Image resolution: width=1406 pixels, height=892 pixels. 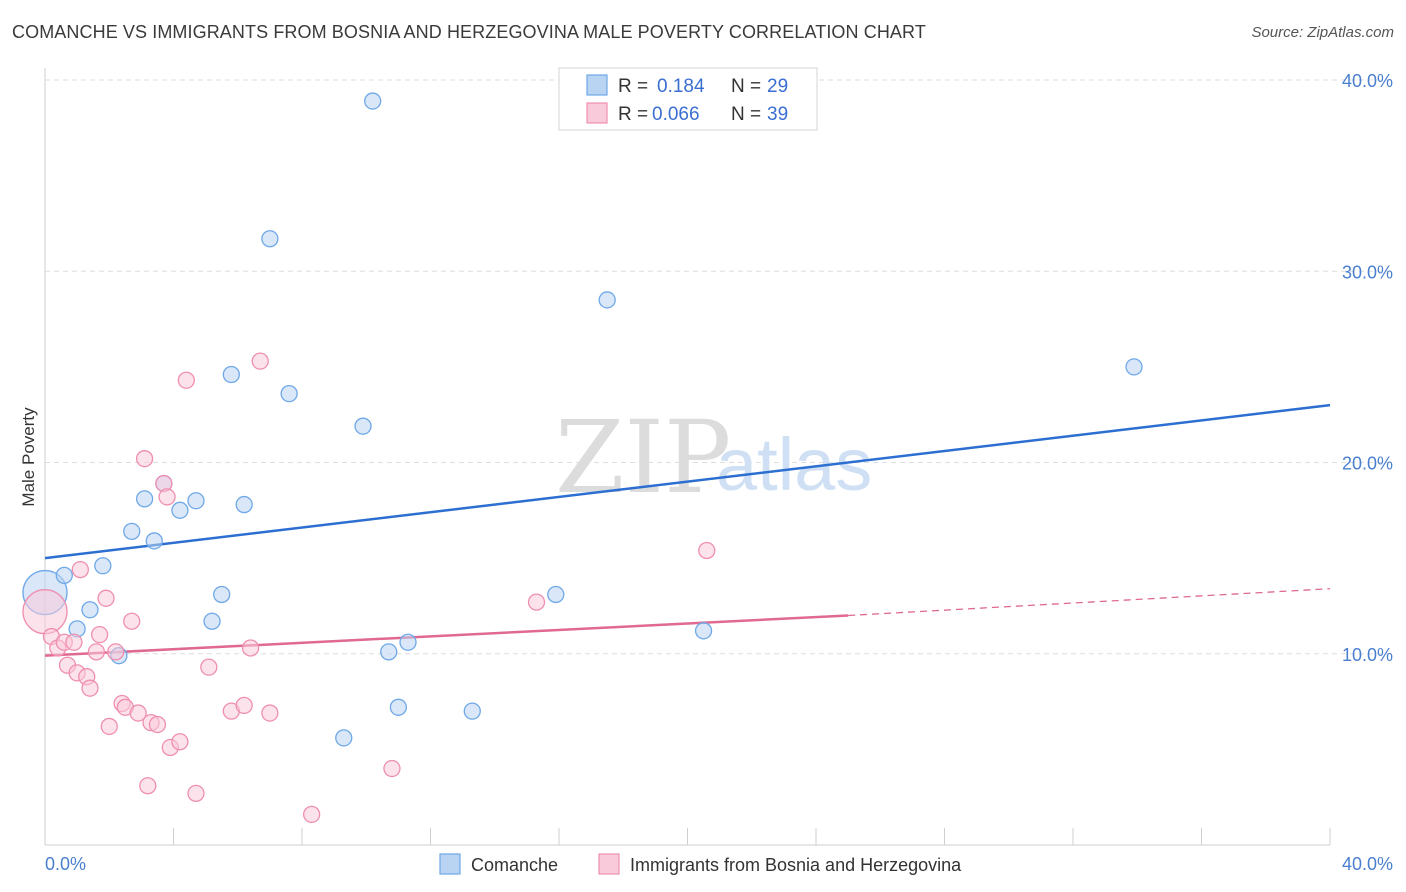 What do you see at coordinates (597, 85) in the screenshot?
I see `legend-swatch-comanche` at bounding box center [597, 85].